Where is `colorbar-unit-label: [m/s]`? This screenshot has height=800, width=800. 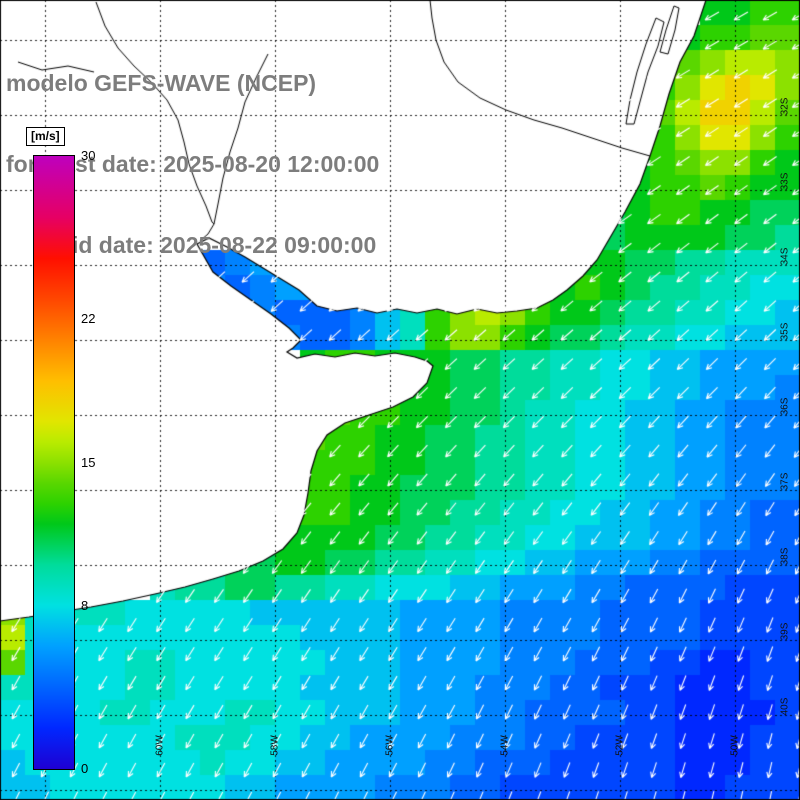 colorbar-unit-label: [m/s] is located at coordinates (45, 136).